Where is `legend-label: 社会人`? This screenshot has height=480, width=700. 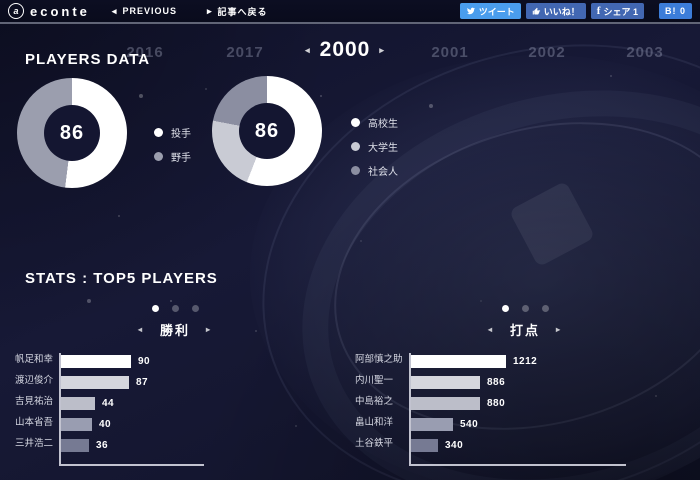
legend-label: 社会人 is located at coordinates (383, 172).